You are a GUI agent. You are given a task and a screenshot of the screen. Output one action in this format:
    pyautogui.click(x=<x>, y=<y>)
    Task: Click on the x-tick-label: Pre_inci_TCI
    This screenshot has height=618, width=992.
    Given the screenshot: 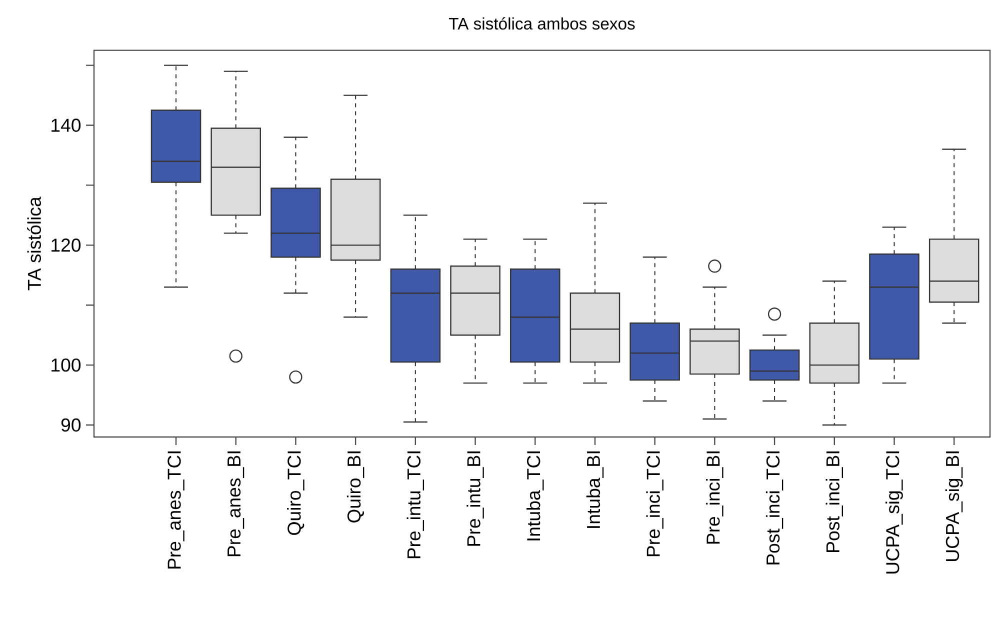 What is the action you would take?
    pyautogui.click(x=655, y=503)
    